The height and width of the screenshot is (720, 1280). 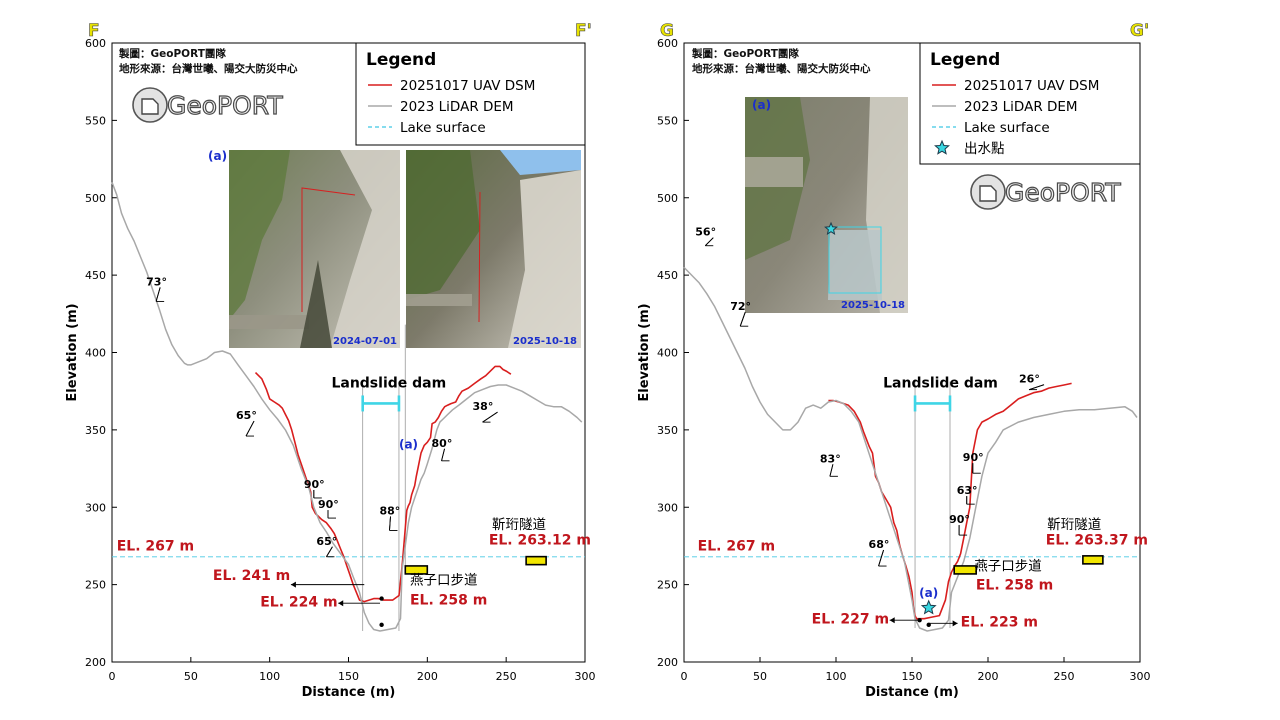 What do you see at coordinates (540, 540) in the screenshot?
I see `elevation-label: EL. 263.12 m` at bounding box center [540, 540].